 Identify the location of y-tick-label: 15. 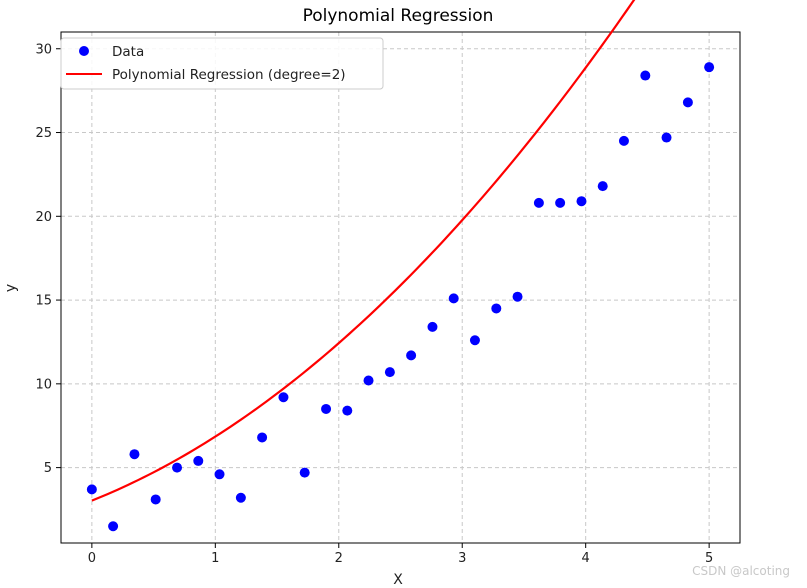
(43, 301).